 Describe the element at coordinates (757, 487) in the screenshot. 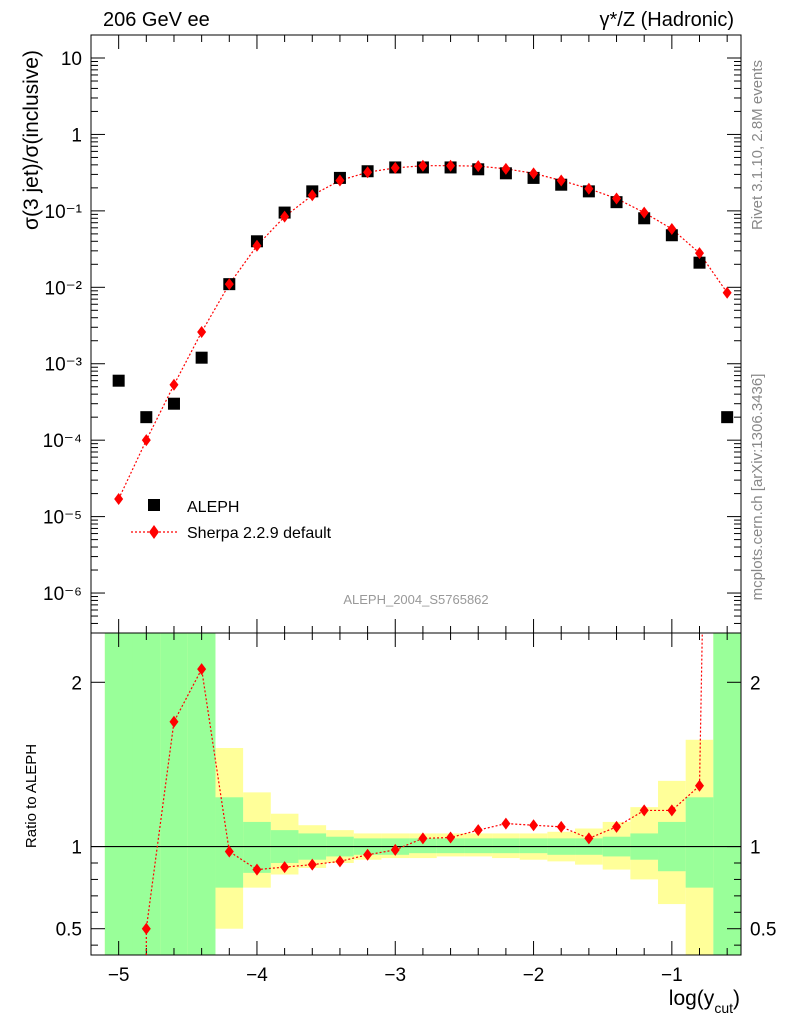

I see `mcplots-label: mcplots.cern.ch [arXiv:1306.3436]` at that location.